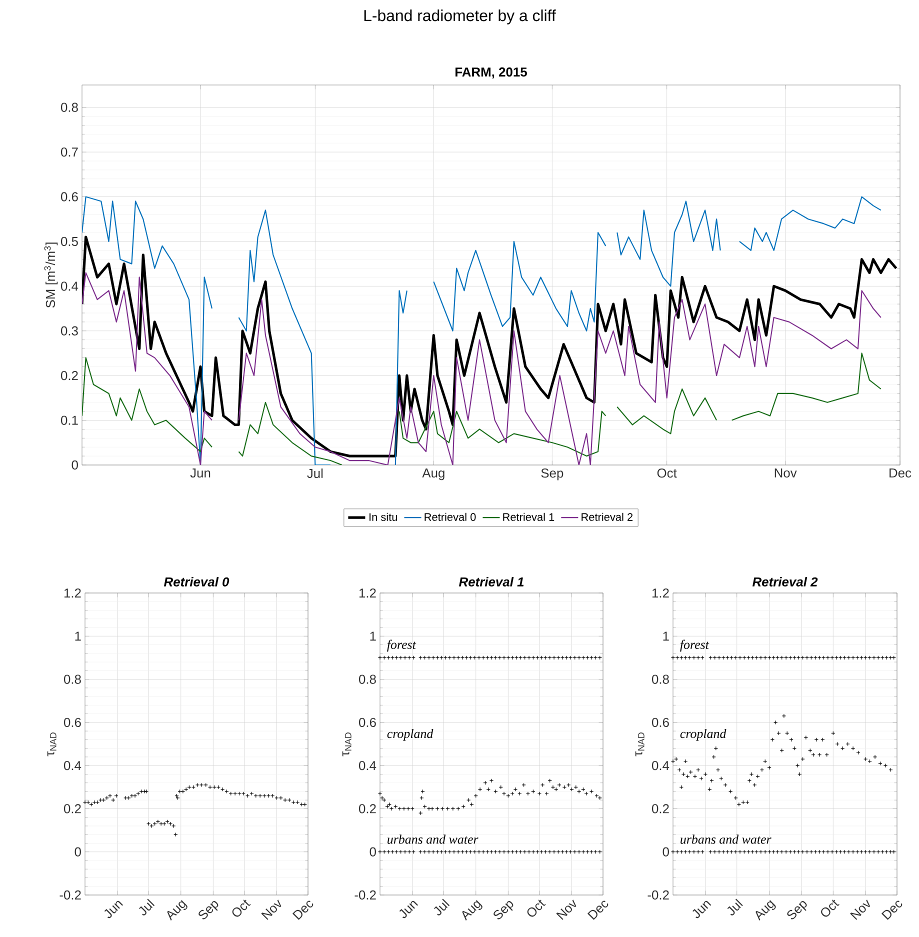  What do you see at coordinates (695, 646) in the screenshot?
I see `annotation: forest` at bounding box center [695, 646].